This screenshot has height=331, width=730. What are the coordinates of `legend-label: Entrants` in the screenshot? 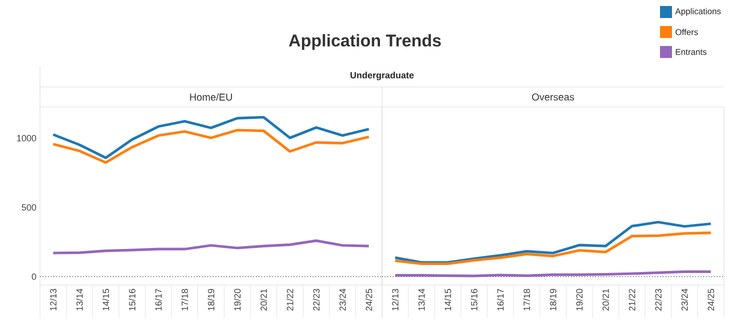 It's located at (691, 52).